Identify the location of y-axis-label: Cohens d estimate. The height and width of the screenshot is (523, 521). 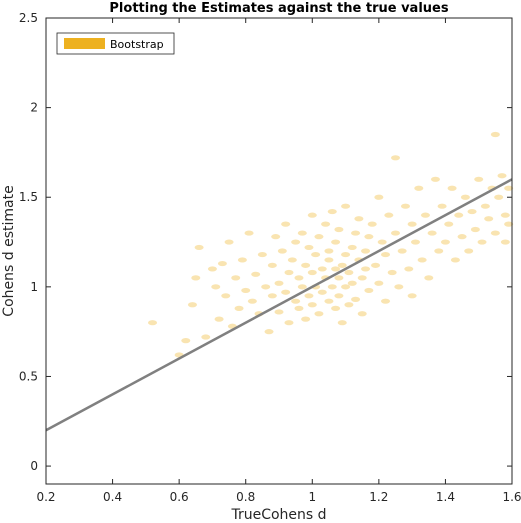
(9, 250).